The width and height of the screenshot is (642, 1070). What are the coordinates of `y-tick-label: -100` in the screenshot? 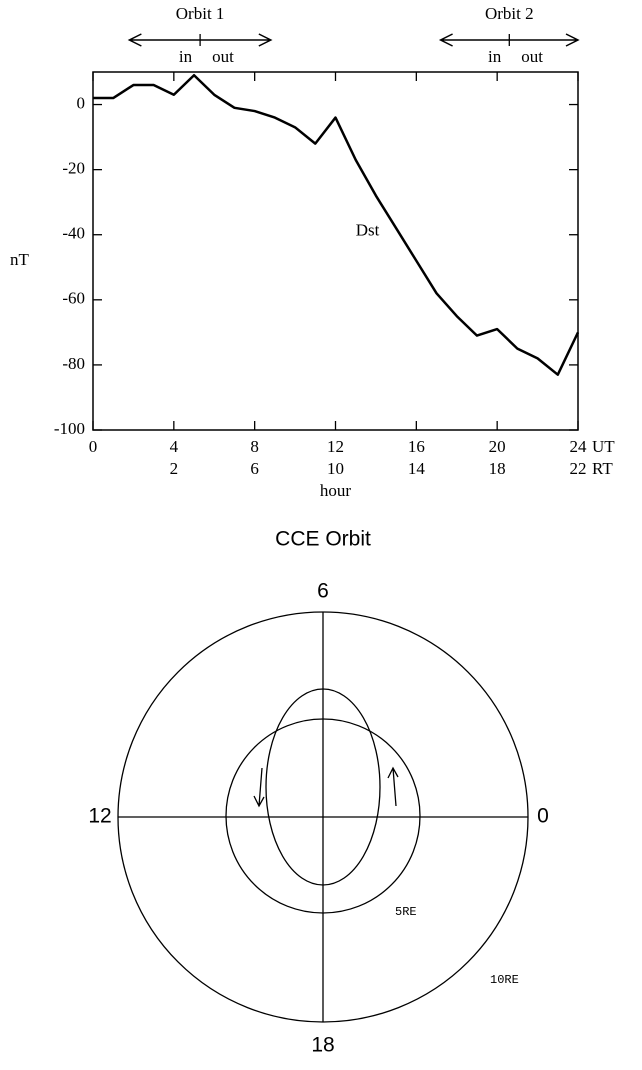 It's located at (69, 428).